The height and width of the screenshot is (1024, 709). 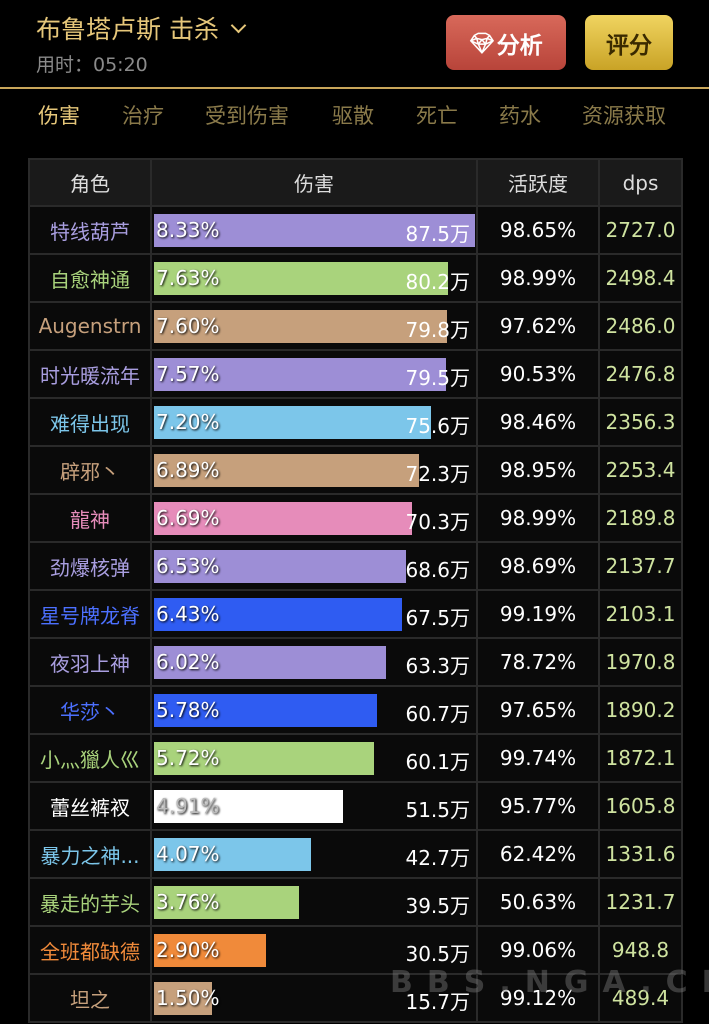 I want to click on table-row: 全班都缺德 2.90% 30.5万 99.06% 948.8, so click(x=355, y=950).